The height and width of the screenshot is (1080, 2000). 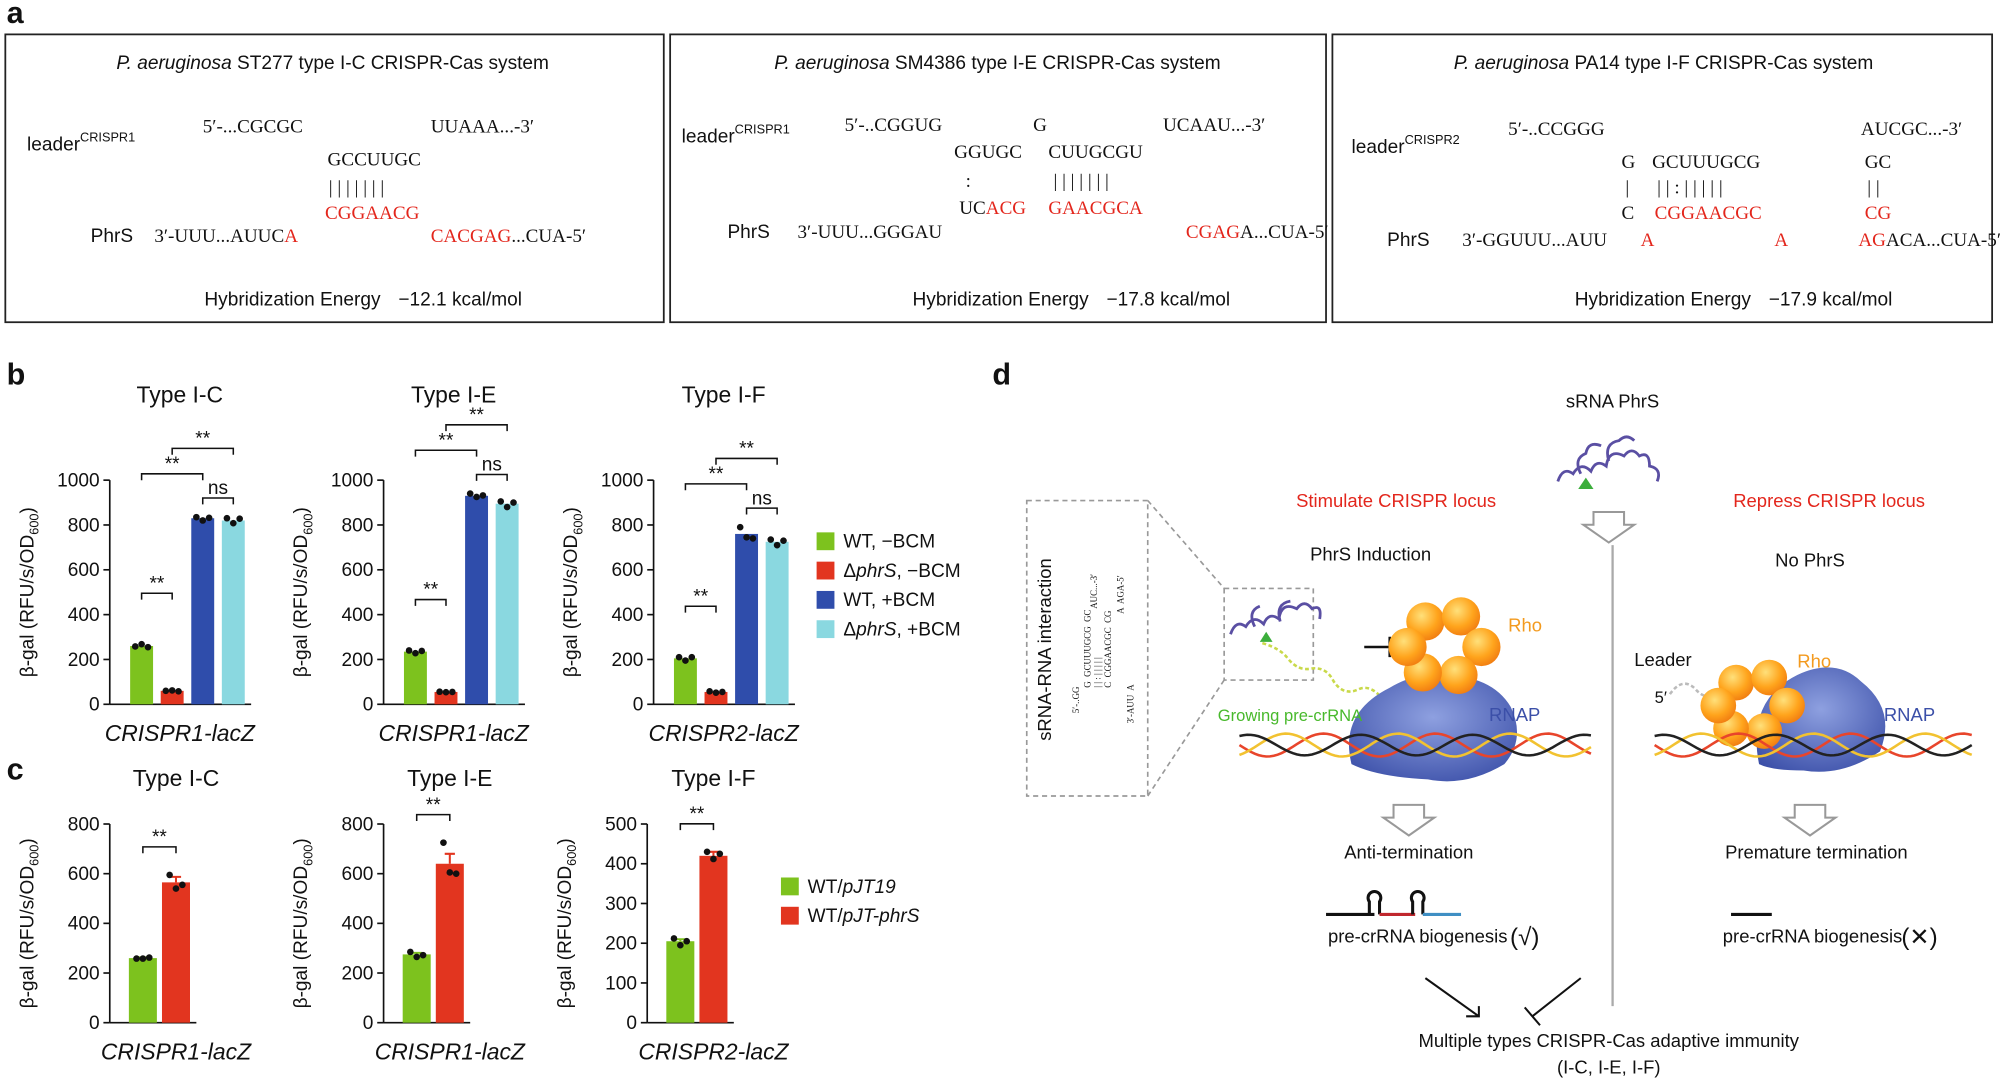 What do you see at coordinates (621, 824) in the screenshot?
I see `y-tick-label: 500` at bounding box center [621, 824].